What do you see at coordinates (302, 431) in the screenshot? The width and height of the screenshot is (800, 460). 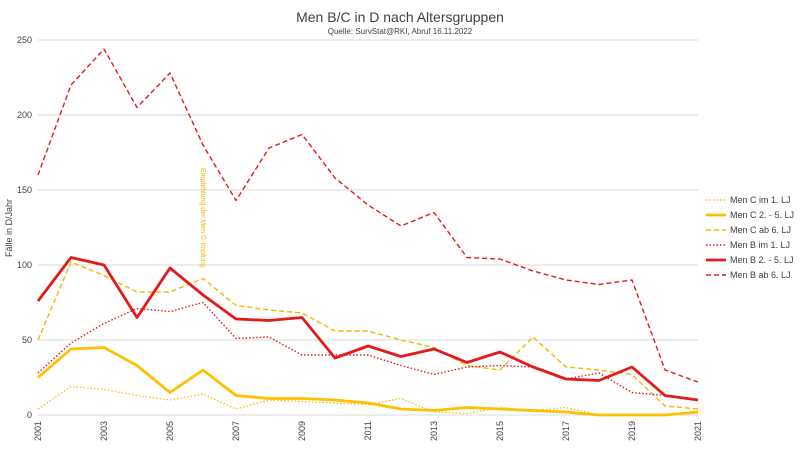 I see `x-tick-label: 2009` at bounding box center [302, 431].